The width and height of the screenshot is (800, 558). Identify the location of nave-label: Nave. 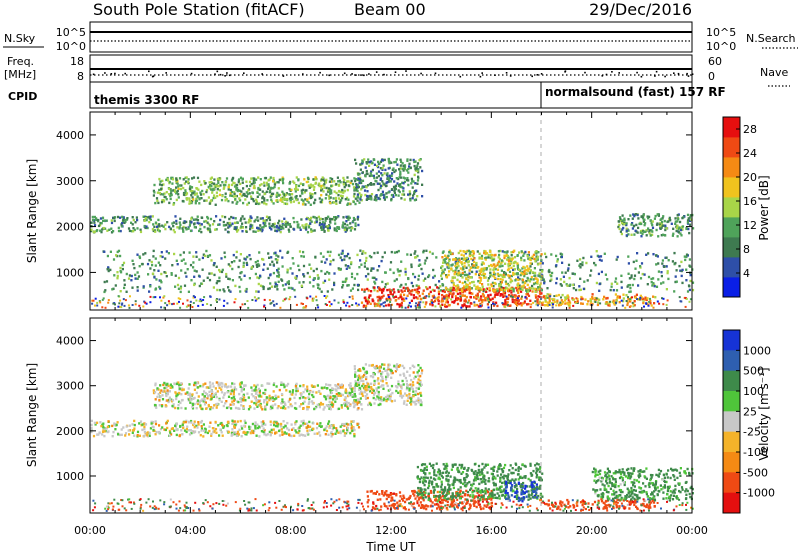
(774, 72).